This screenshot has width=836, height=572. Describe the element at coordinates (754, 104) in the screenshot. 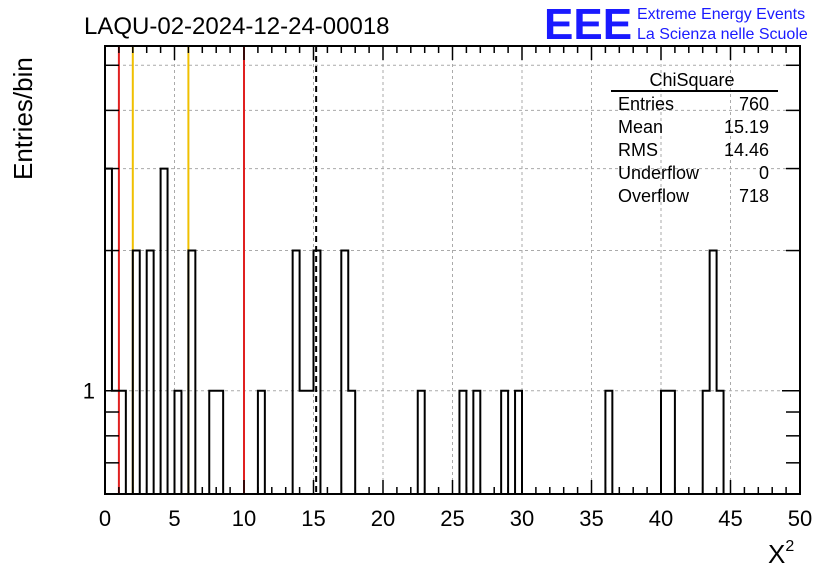

I see `stats-value: 760` at that location.